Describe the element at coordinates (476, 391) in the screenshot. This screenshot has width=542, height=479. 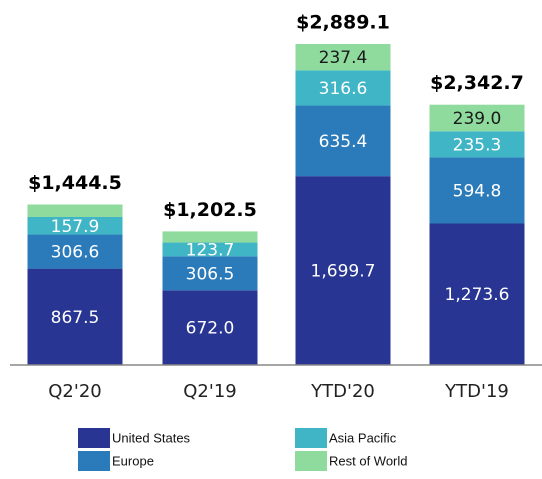
I see `x-tick-label: YTD'19` at that location.